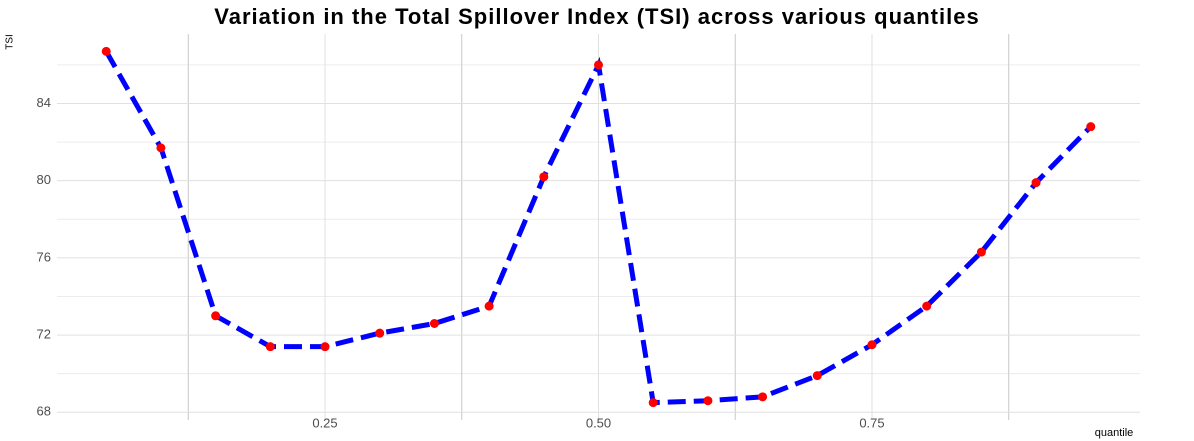 The height and width of the screenshot is (441, 1194). I want to click on y-tick-label: 68, so click(44, 411).